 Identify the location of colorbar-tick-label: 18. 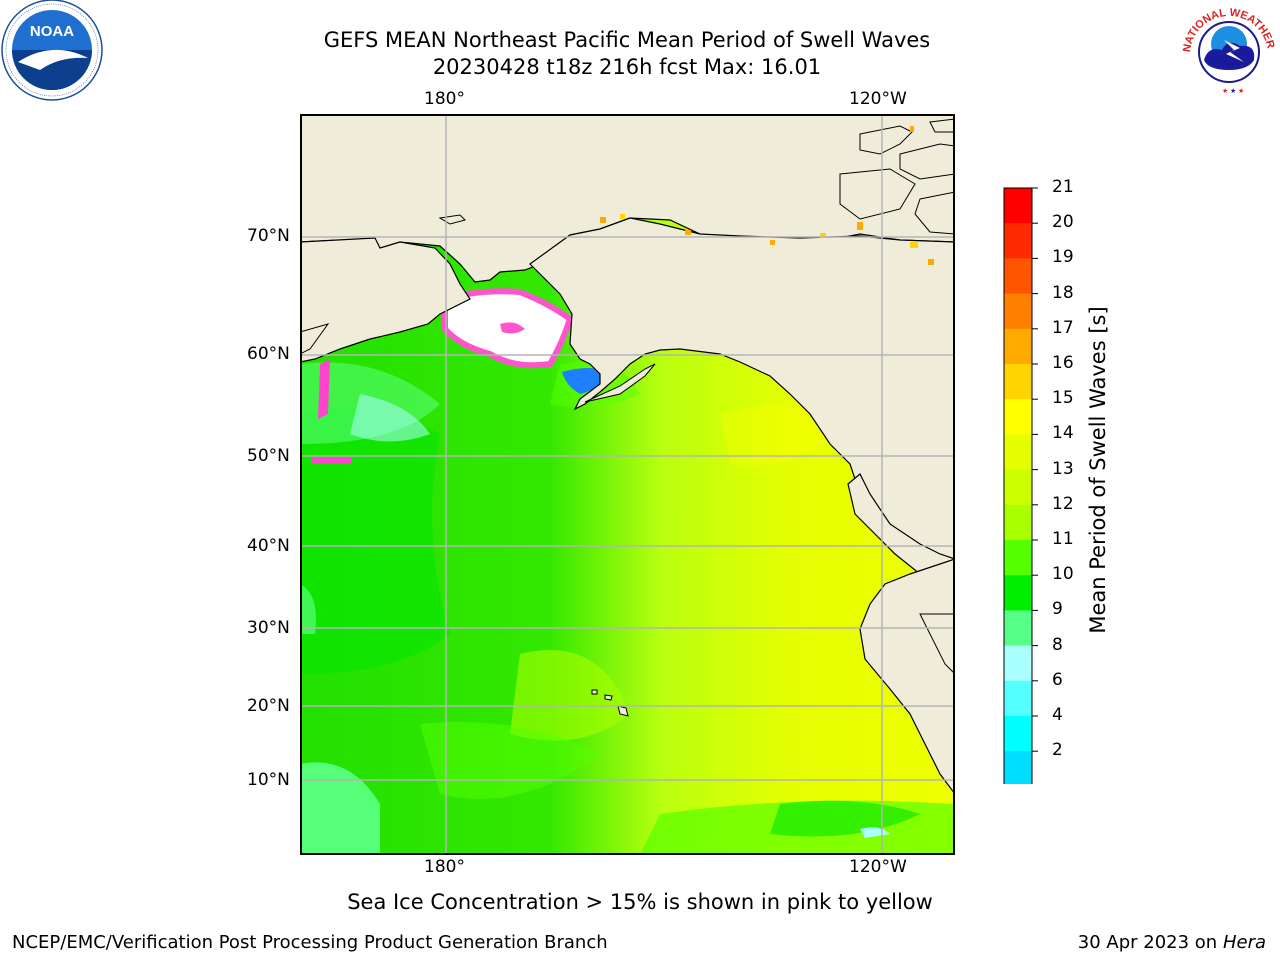
(1063, 292).